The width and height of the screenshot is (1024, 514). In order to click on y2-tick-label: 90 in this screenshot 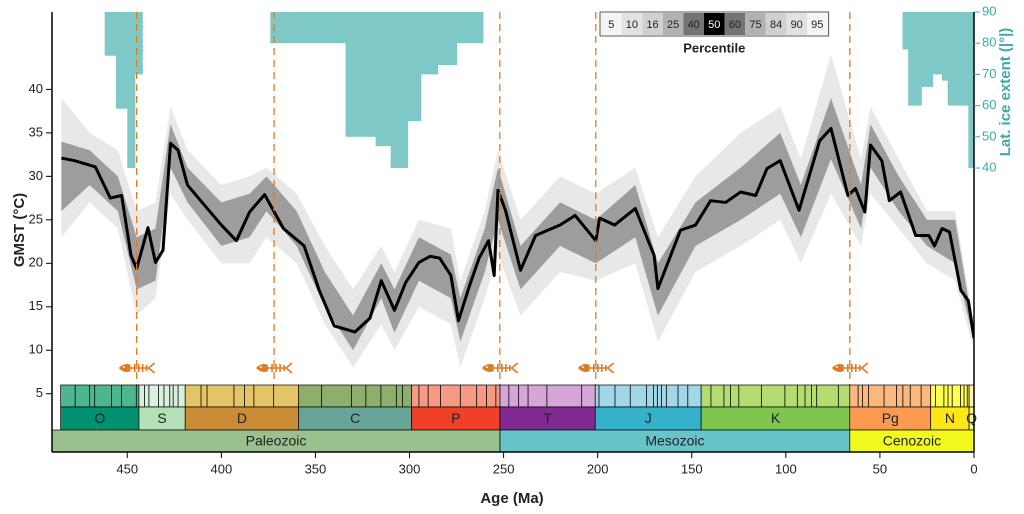, I will do `click(989, 10)`.